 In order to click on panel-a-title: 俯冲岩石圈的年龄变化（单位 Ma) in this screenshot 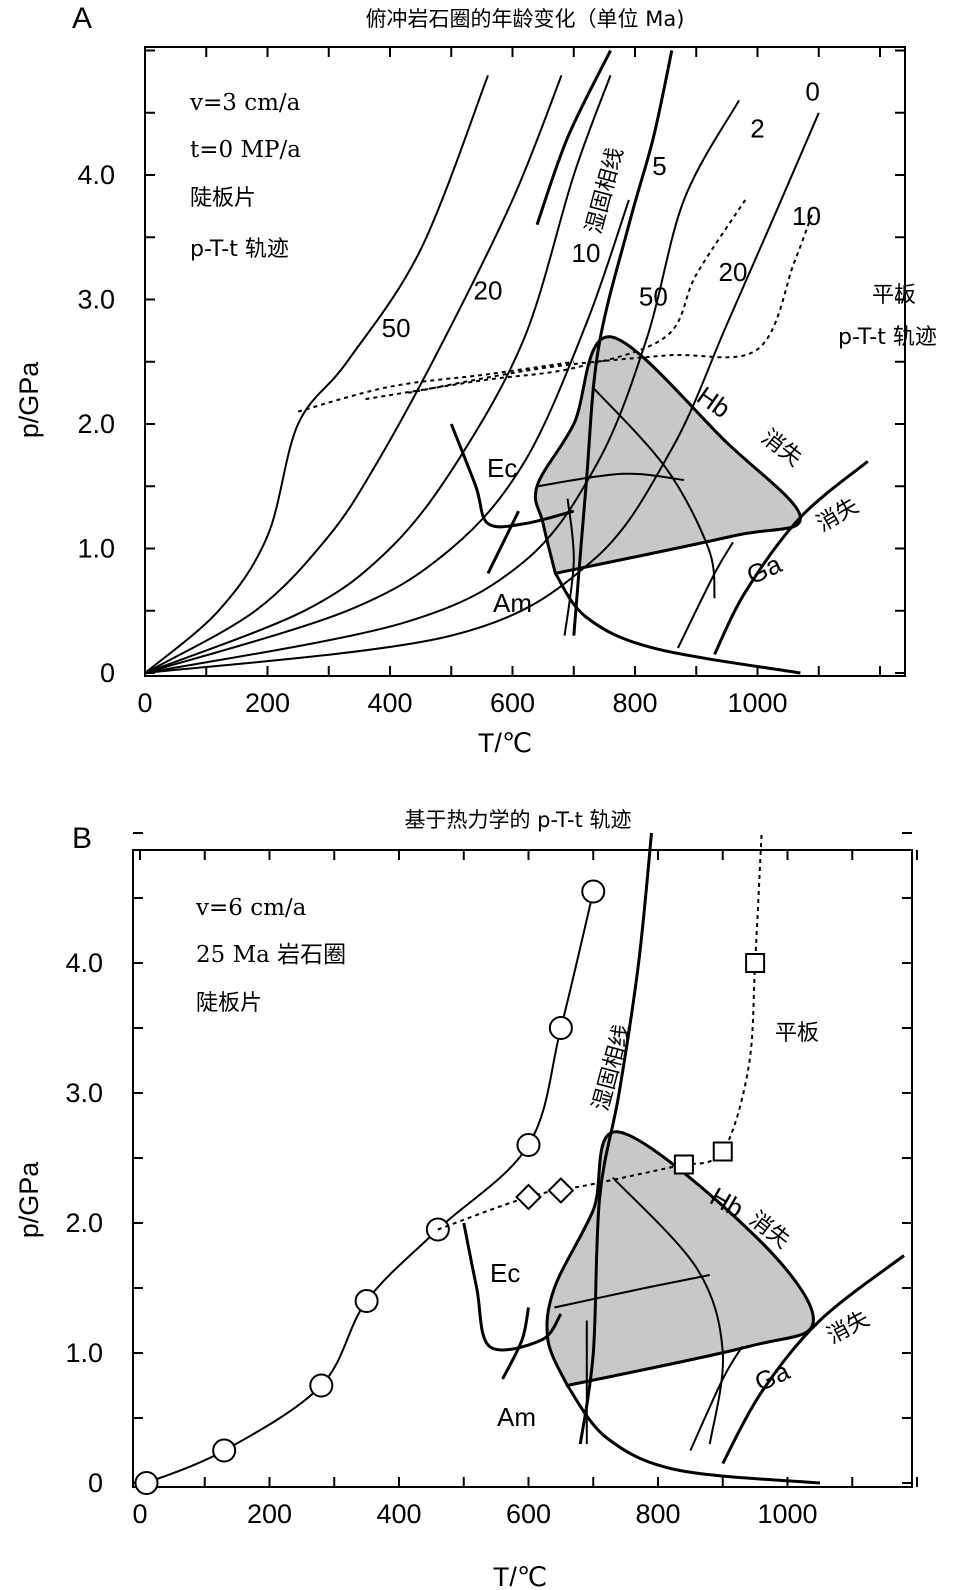, I will do `click(525, 19)`.